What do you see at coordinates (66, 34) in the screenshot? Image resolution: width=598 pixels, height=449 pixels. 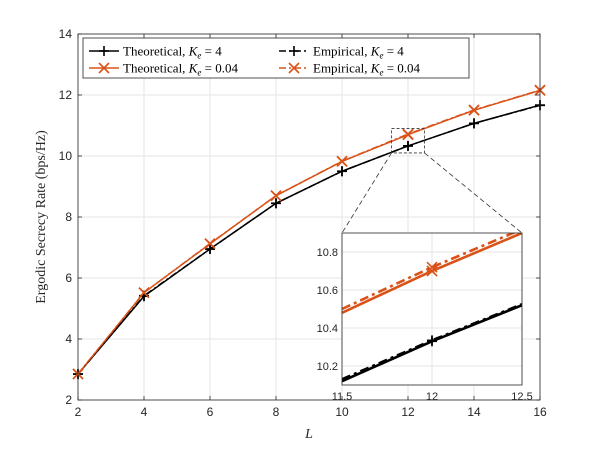 I see `y-tick-label-6: 14` at bounding box center [66, 34].